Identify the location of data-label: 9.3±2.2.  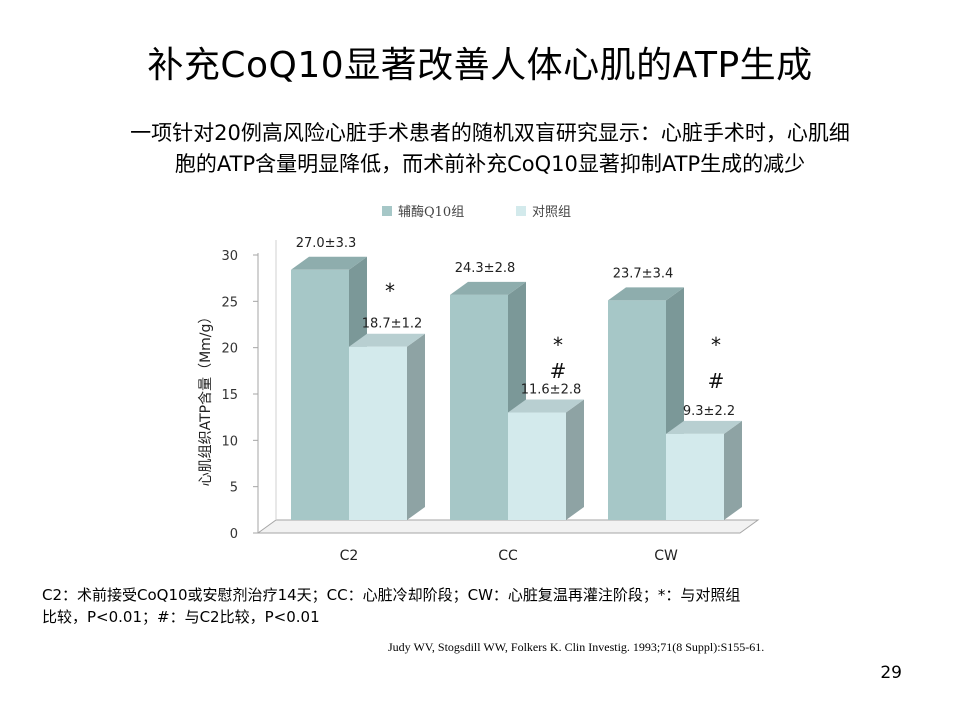
(709, 411).